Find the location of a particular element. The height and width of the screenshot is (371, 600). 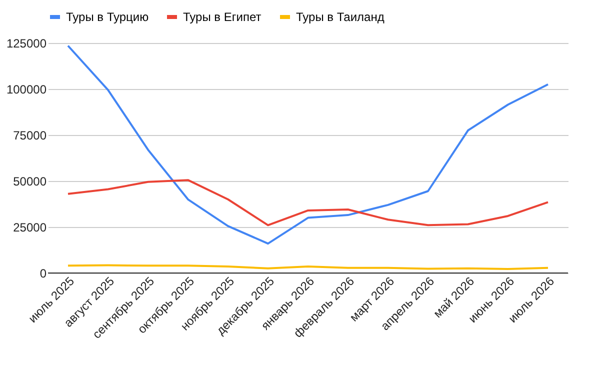

legend-label: Туры в Турцию is located at coordinates (107, 17).